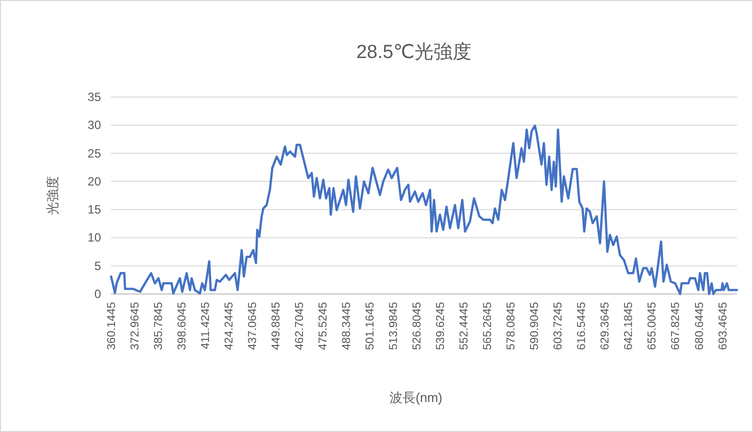 Image resolution: width=753 pixels, height=432 pixels. Describe the element at coordinates (253, 326) in the screenshot. I see `x-tick-label: 437.0645` at that location.